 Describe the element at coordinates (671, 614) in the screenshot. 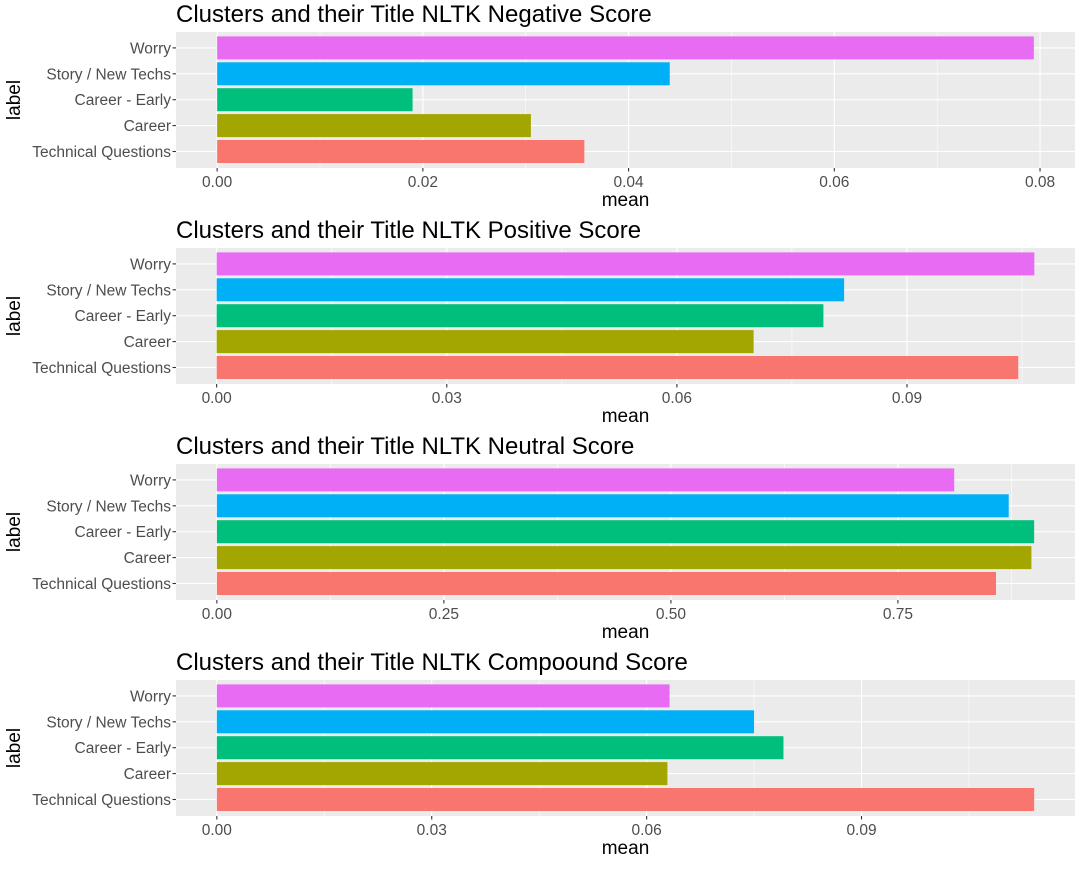

I see `x-tick-label: 0.50` at that location.